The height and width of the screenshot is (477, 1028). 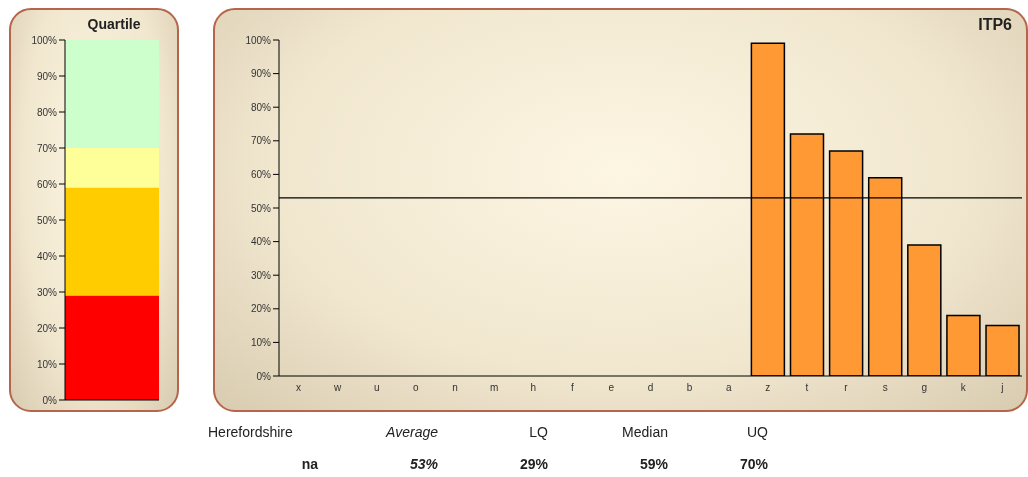 What do you see at coordinates (416, 388) in the screenshot?
I see `x-tick-label: o` at bounding box center [416, 388].